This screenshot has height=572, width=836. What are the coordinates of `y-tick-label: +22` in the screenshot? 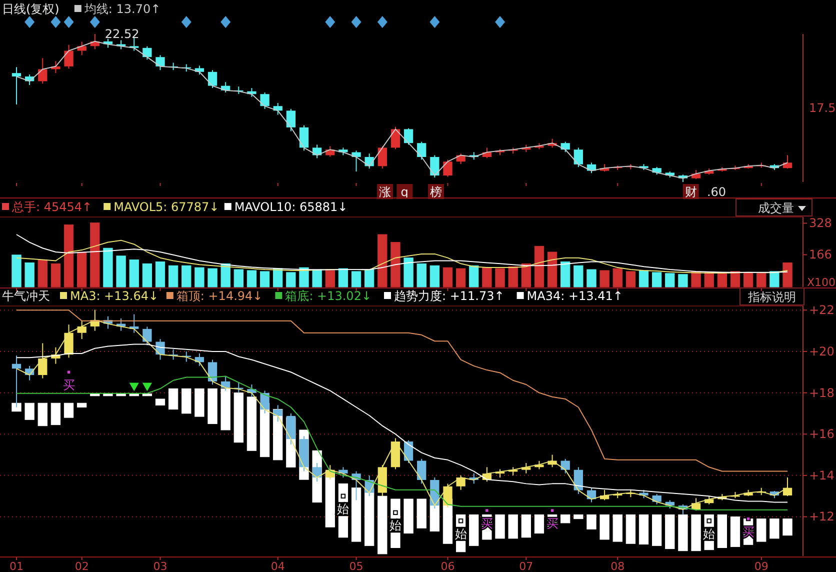 It's located at (821, 310).